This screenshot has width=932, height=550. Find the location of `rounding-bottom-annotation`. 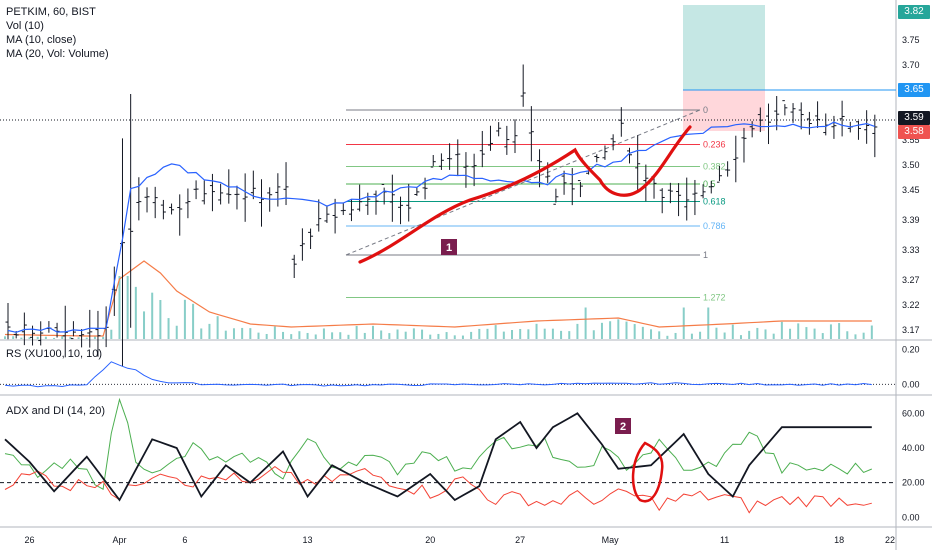

rounding-bottom-annotation is located at coordinates (525, 194).